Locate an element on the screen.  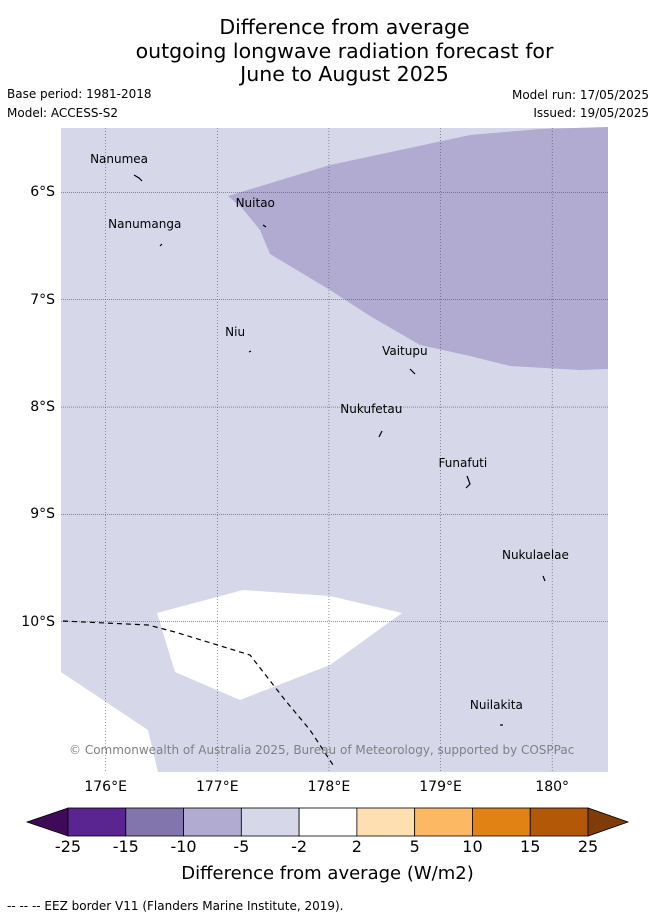
colorbar-tick-label: -5 is located at coordinates (241, 846).